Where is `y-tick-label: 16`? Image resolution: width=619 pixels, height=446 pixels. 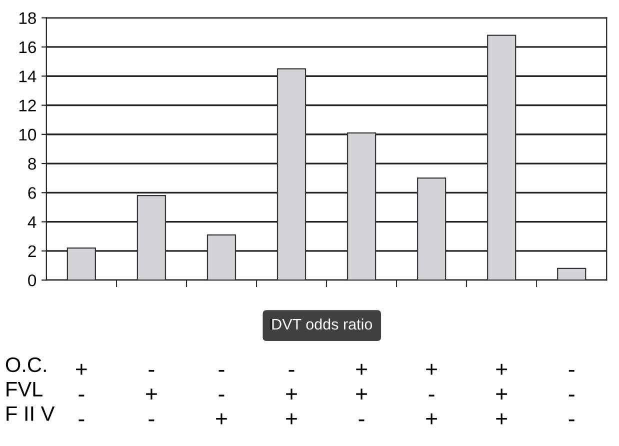
y-tick-label: 16 is located at coordinates (27, 47).